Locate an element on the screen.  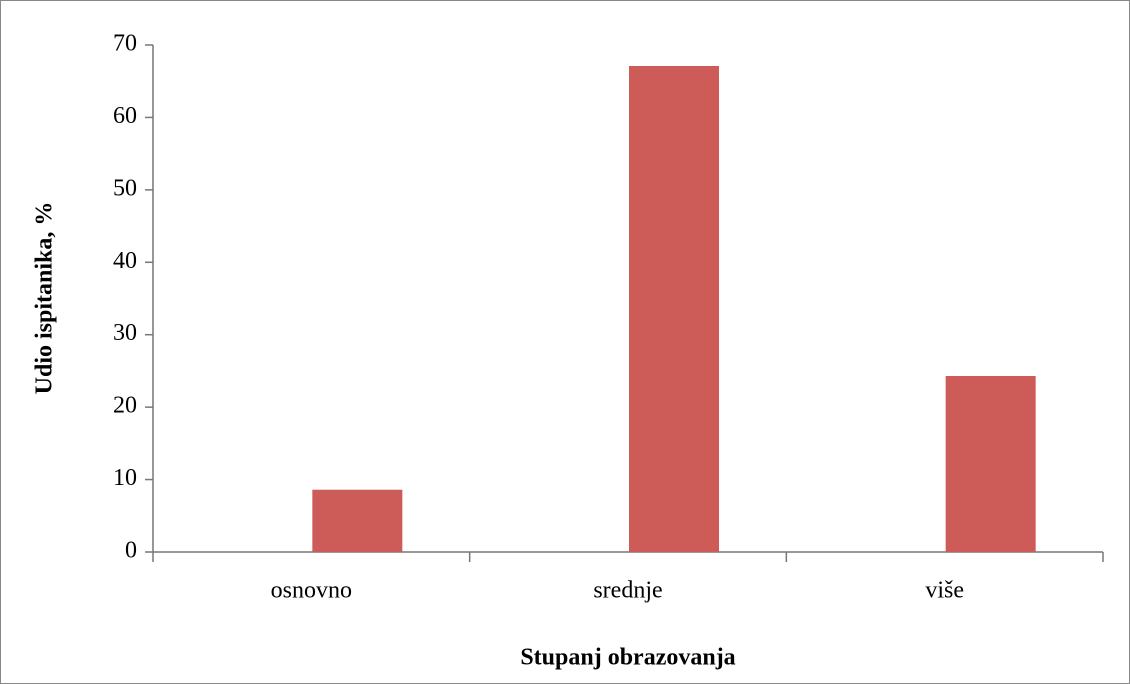
y-tick-label: 50 is located at coordinates (125, 188).